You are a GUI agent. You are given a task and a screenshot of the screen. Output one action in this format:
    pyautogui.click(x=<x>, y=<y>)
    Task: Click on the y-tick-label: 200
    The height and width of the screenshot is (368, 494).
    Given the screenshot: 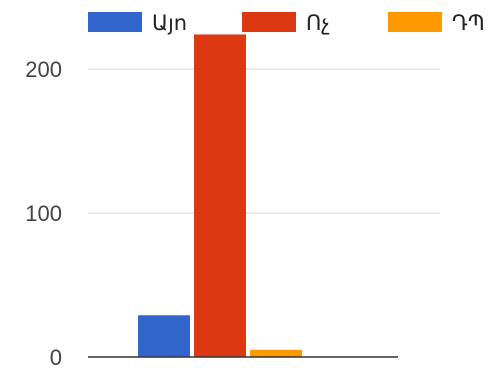 What is the action you would take?
    pyautogui.click(x=43, y=69)
    